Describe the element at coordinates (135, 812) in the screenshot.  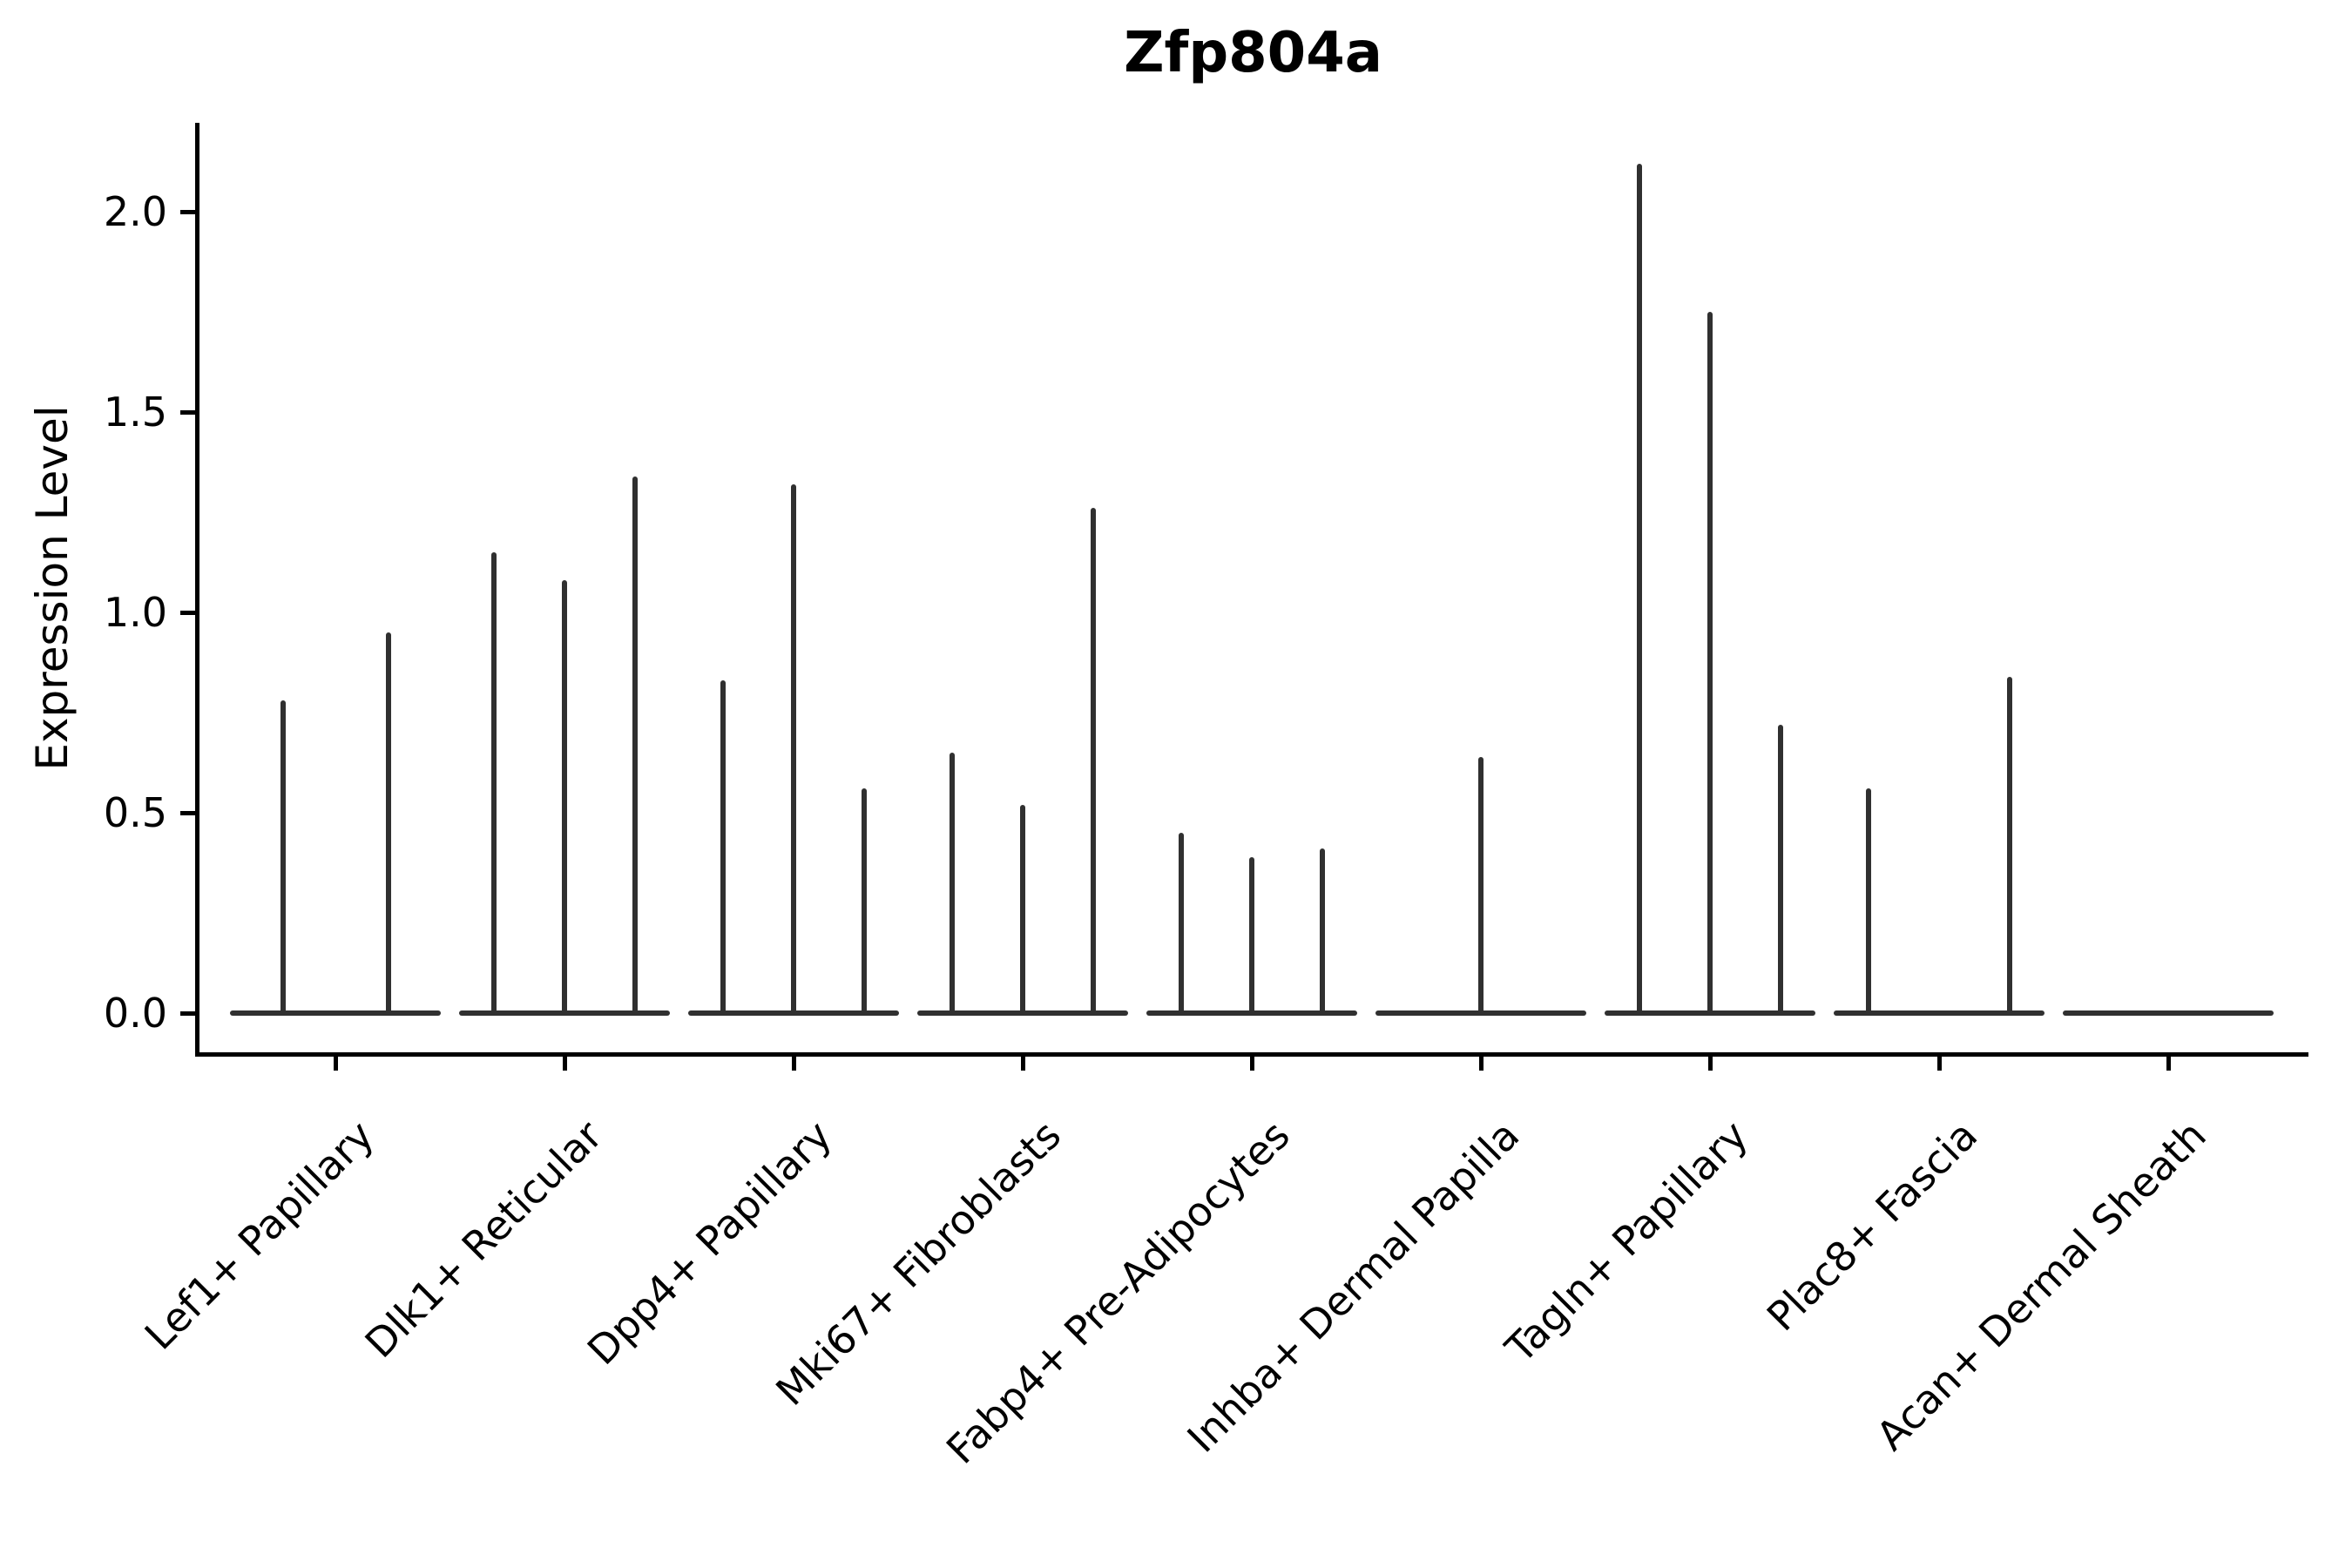
I see `y-tick-label: 0.5` at that location.